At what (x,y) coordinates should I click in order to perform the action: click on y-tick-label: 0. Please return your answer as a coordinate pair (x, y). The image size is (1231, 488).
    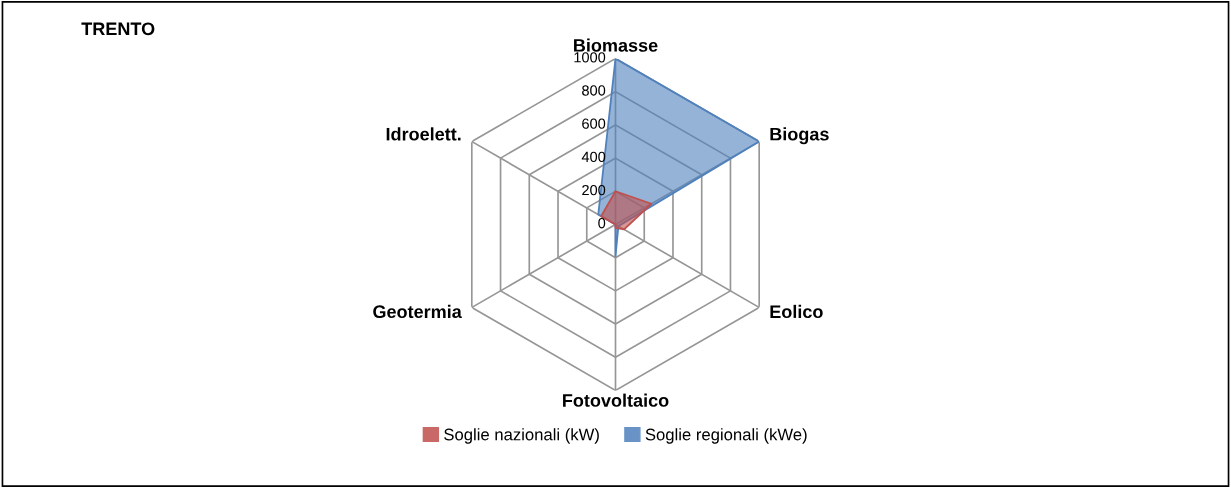
    Looking at the image, I should click on (602, 223).